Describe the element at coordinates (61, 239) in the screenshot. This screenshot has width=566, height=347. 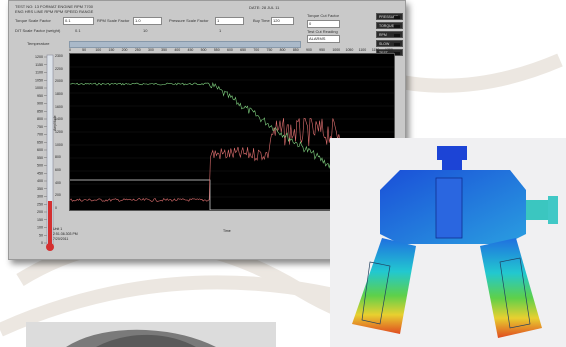
I see `foot-start-date: 7/20/2011` at that location.